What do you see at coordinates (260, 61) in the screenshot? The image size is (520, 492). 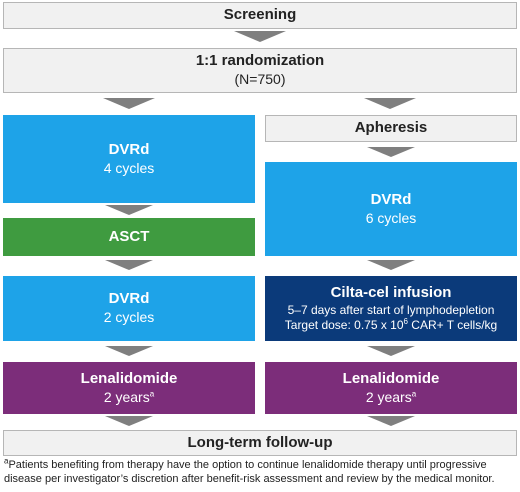 I see `randomization-title: 1:1 randomization` at bounding box center [260, 61].